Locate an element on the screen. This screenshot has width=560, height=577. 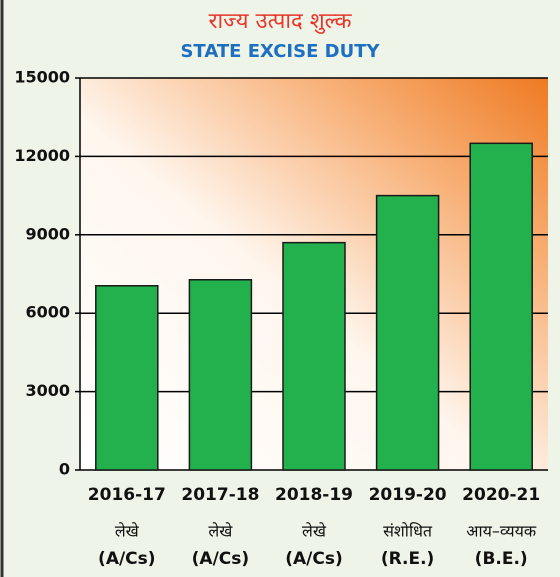
x-sublabel: (R.E.) is located at coordinates (407, 559).